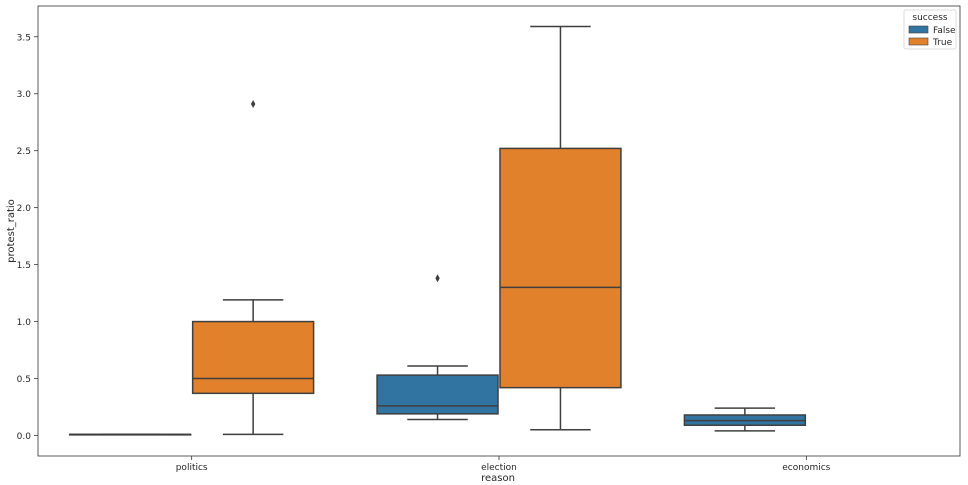  What do you see at coordinates (918, 29) in the screenshot?
I see `legend-swatch-false` at bounding box center [918, 29].